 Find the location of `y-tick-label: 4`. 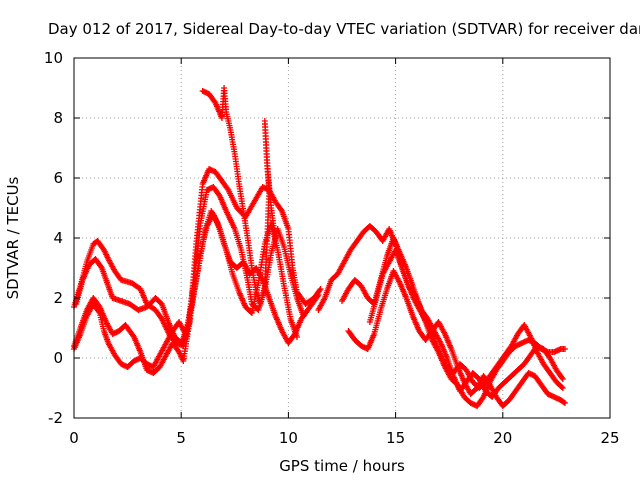

y-tick-label: 4 is located at coordinates (58, 238).